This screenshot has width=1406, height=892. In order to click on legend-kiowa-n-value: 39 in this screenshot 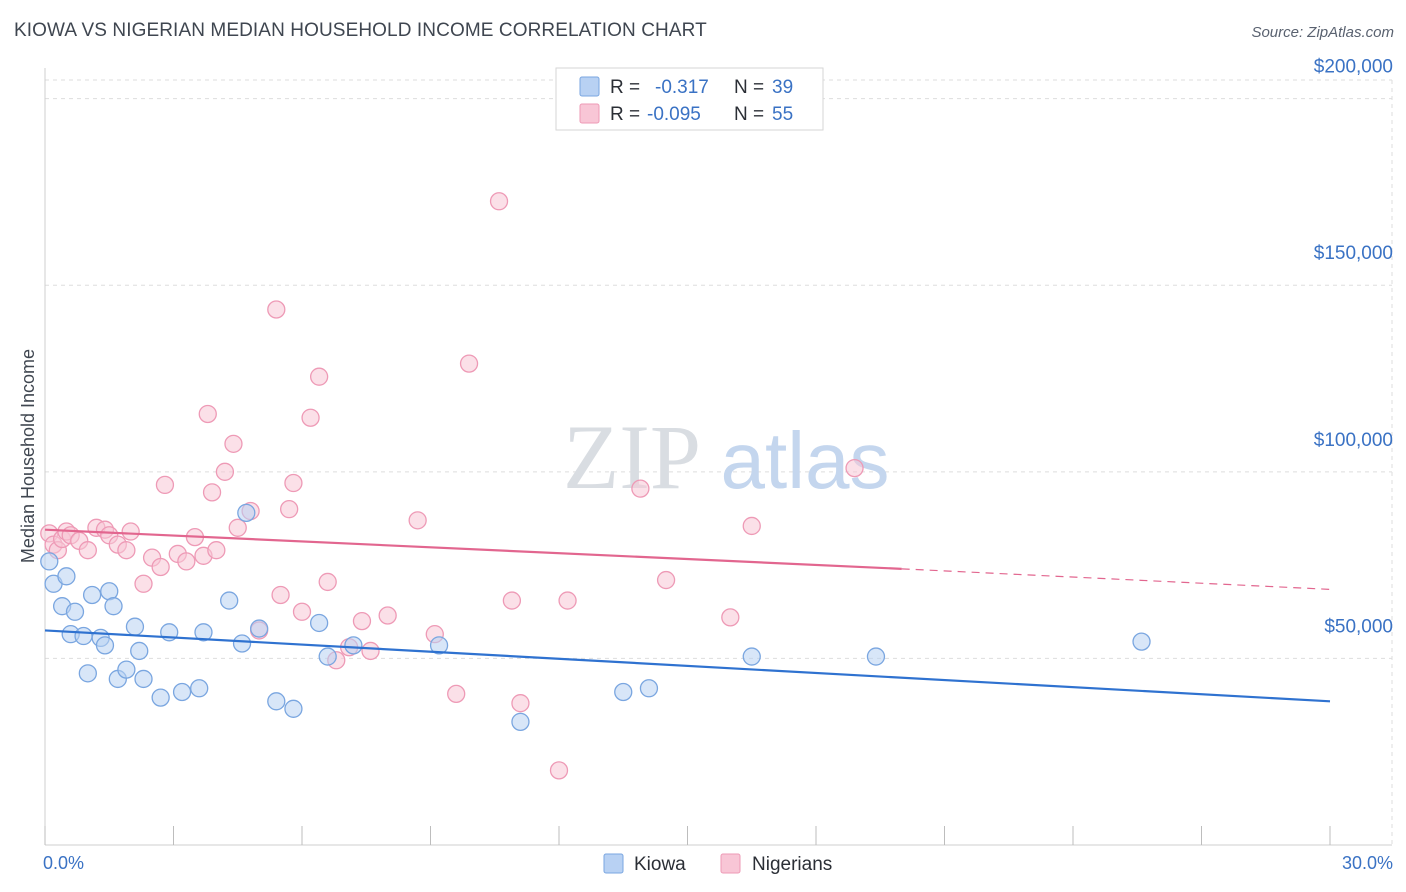, I will do `click(782, 87)`.